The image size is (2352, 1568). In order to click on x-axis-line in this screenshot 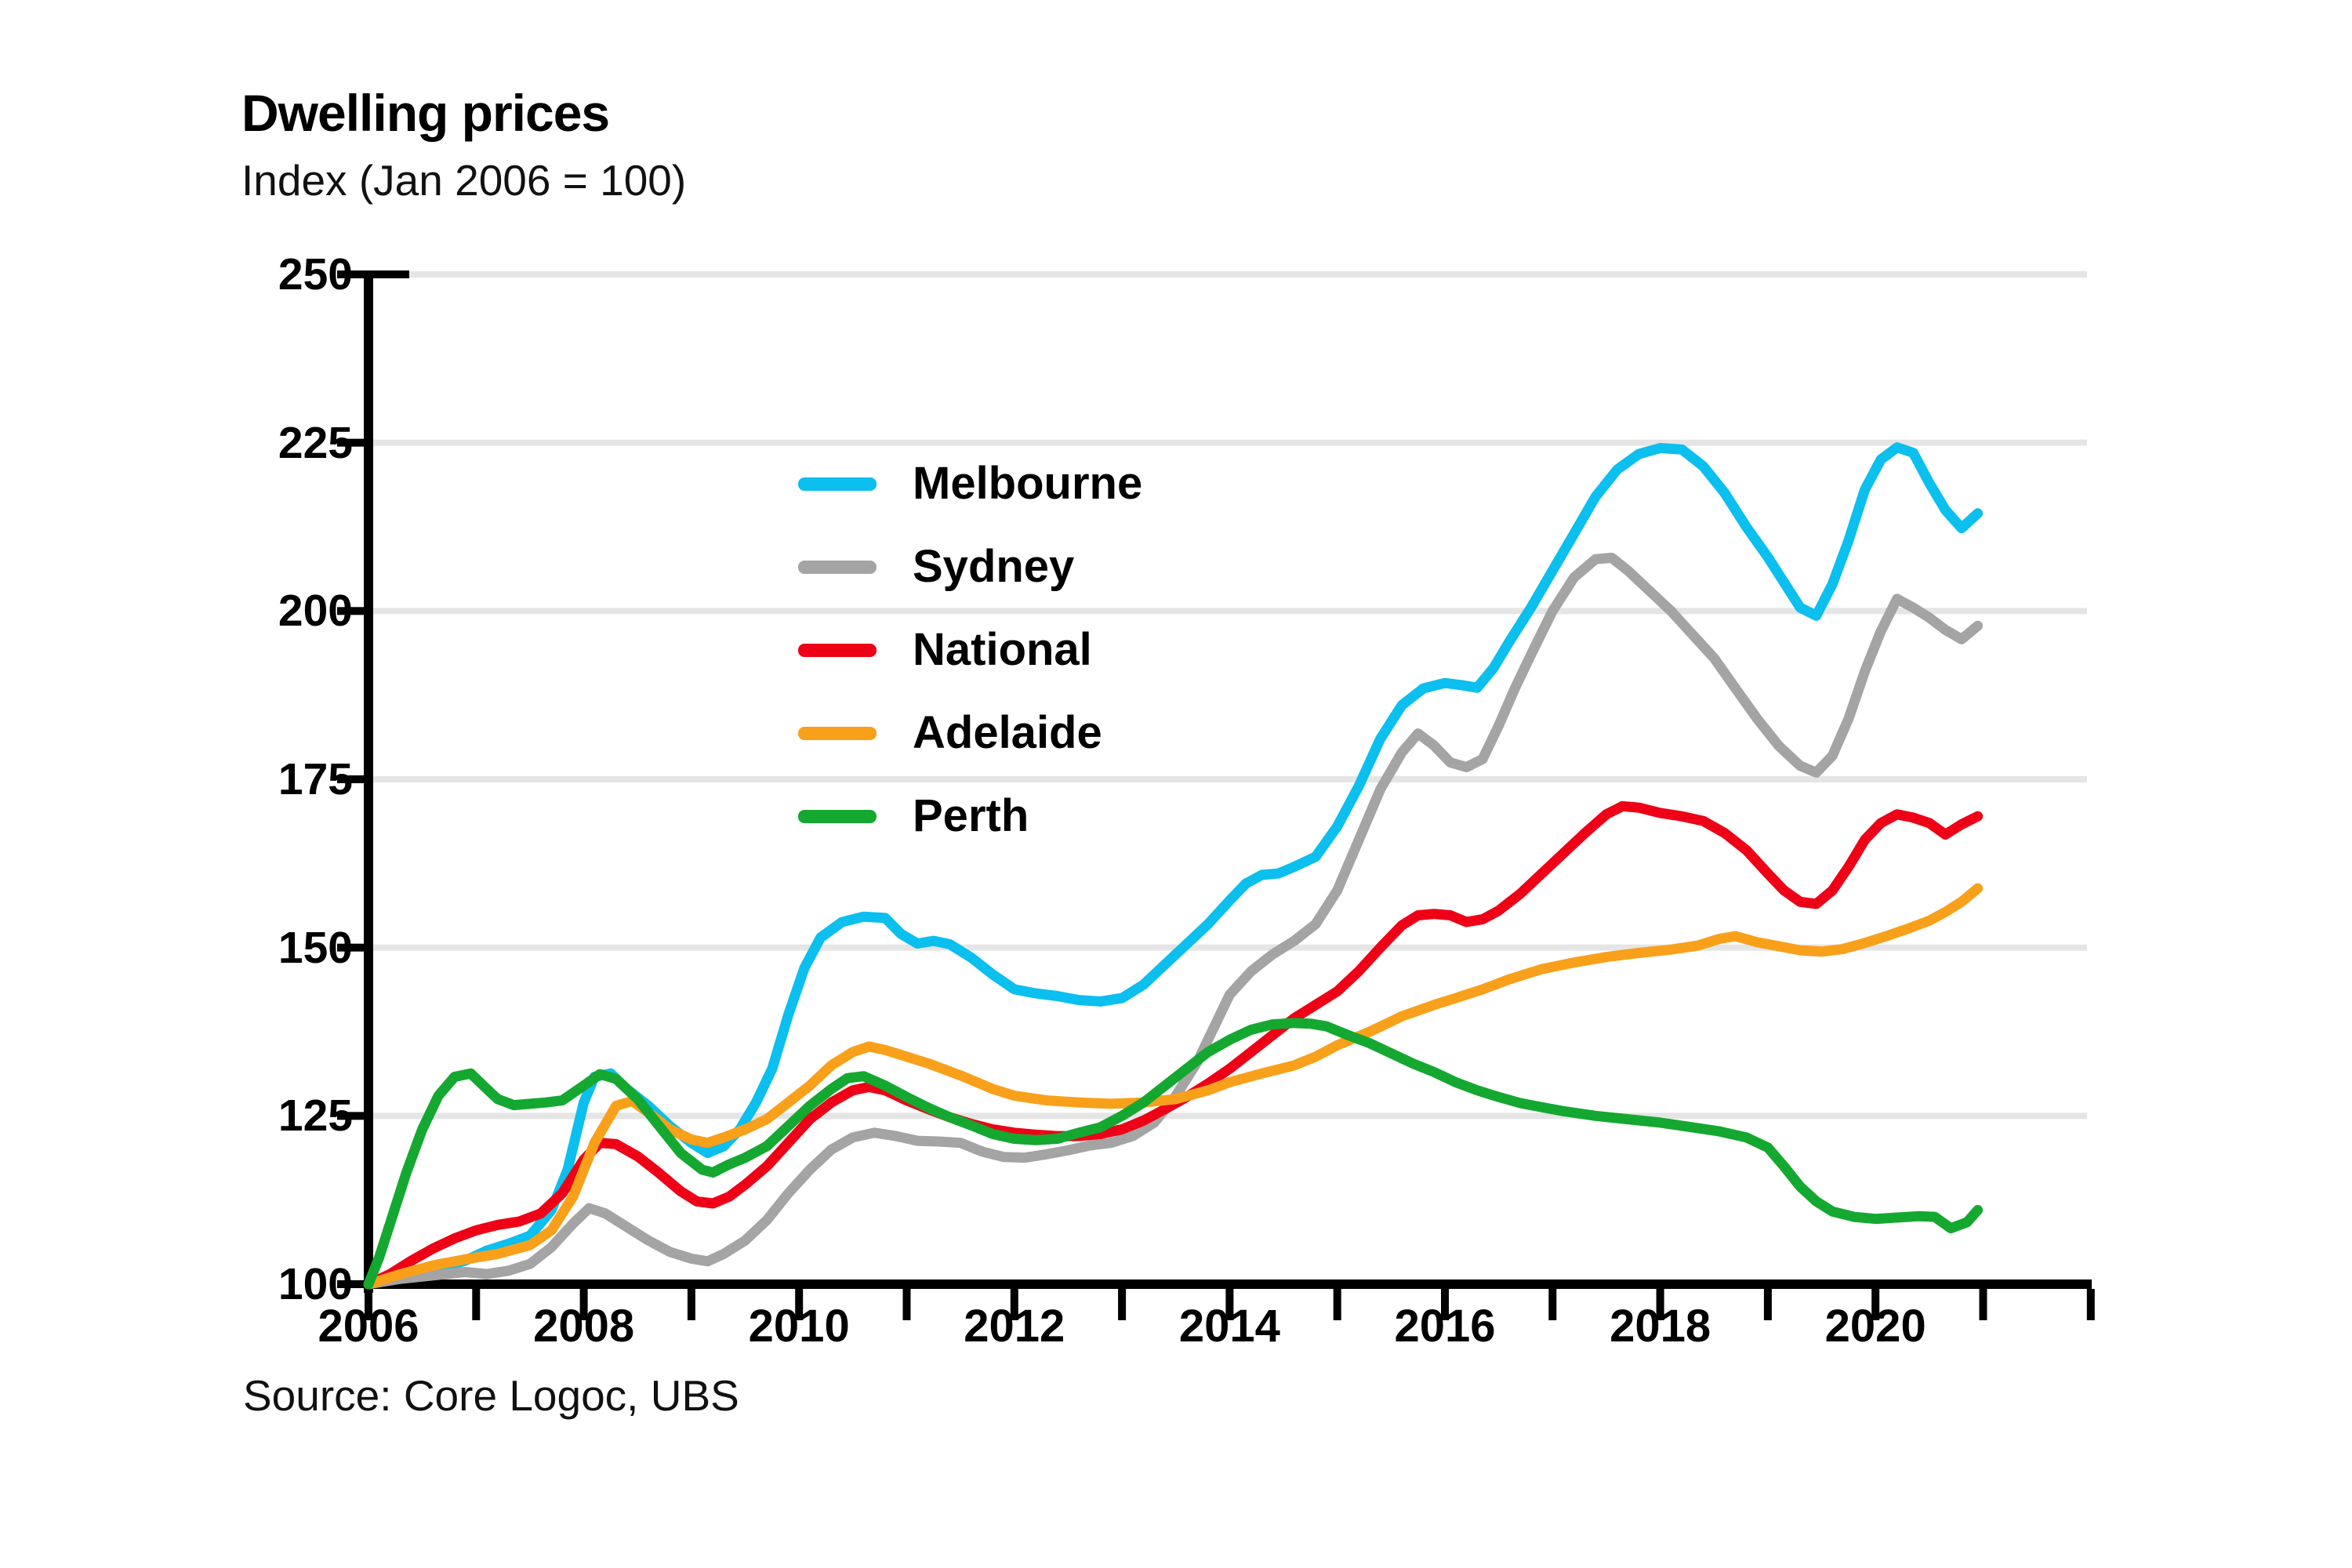, I will do `click(1228, 1284)`.